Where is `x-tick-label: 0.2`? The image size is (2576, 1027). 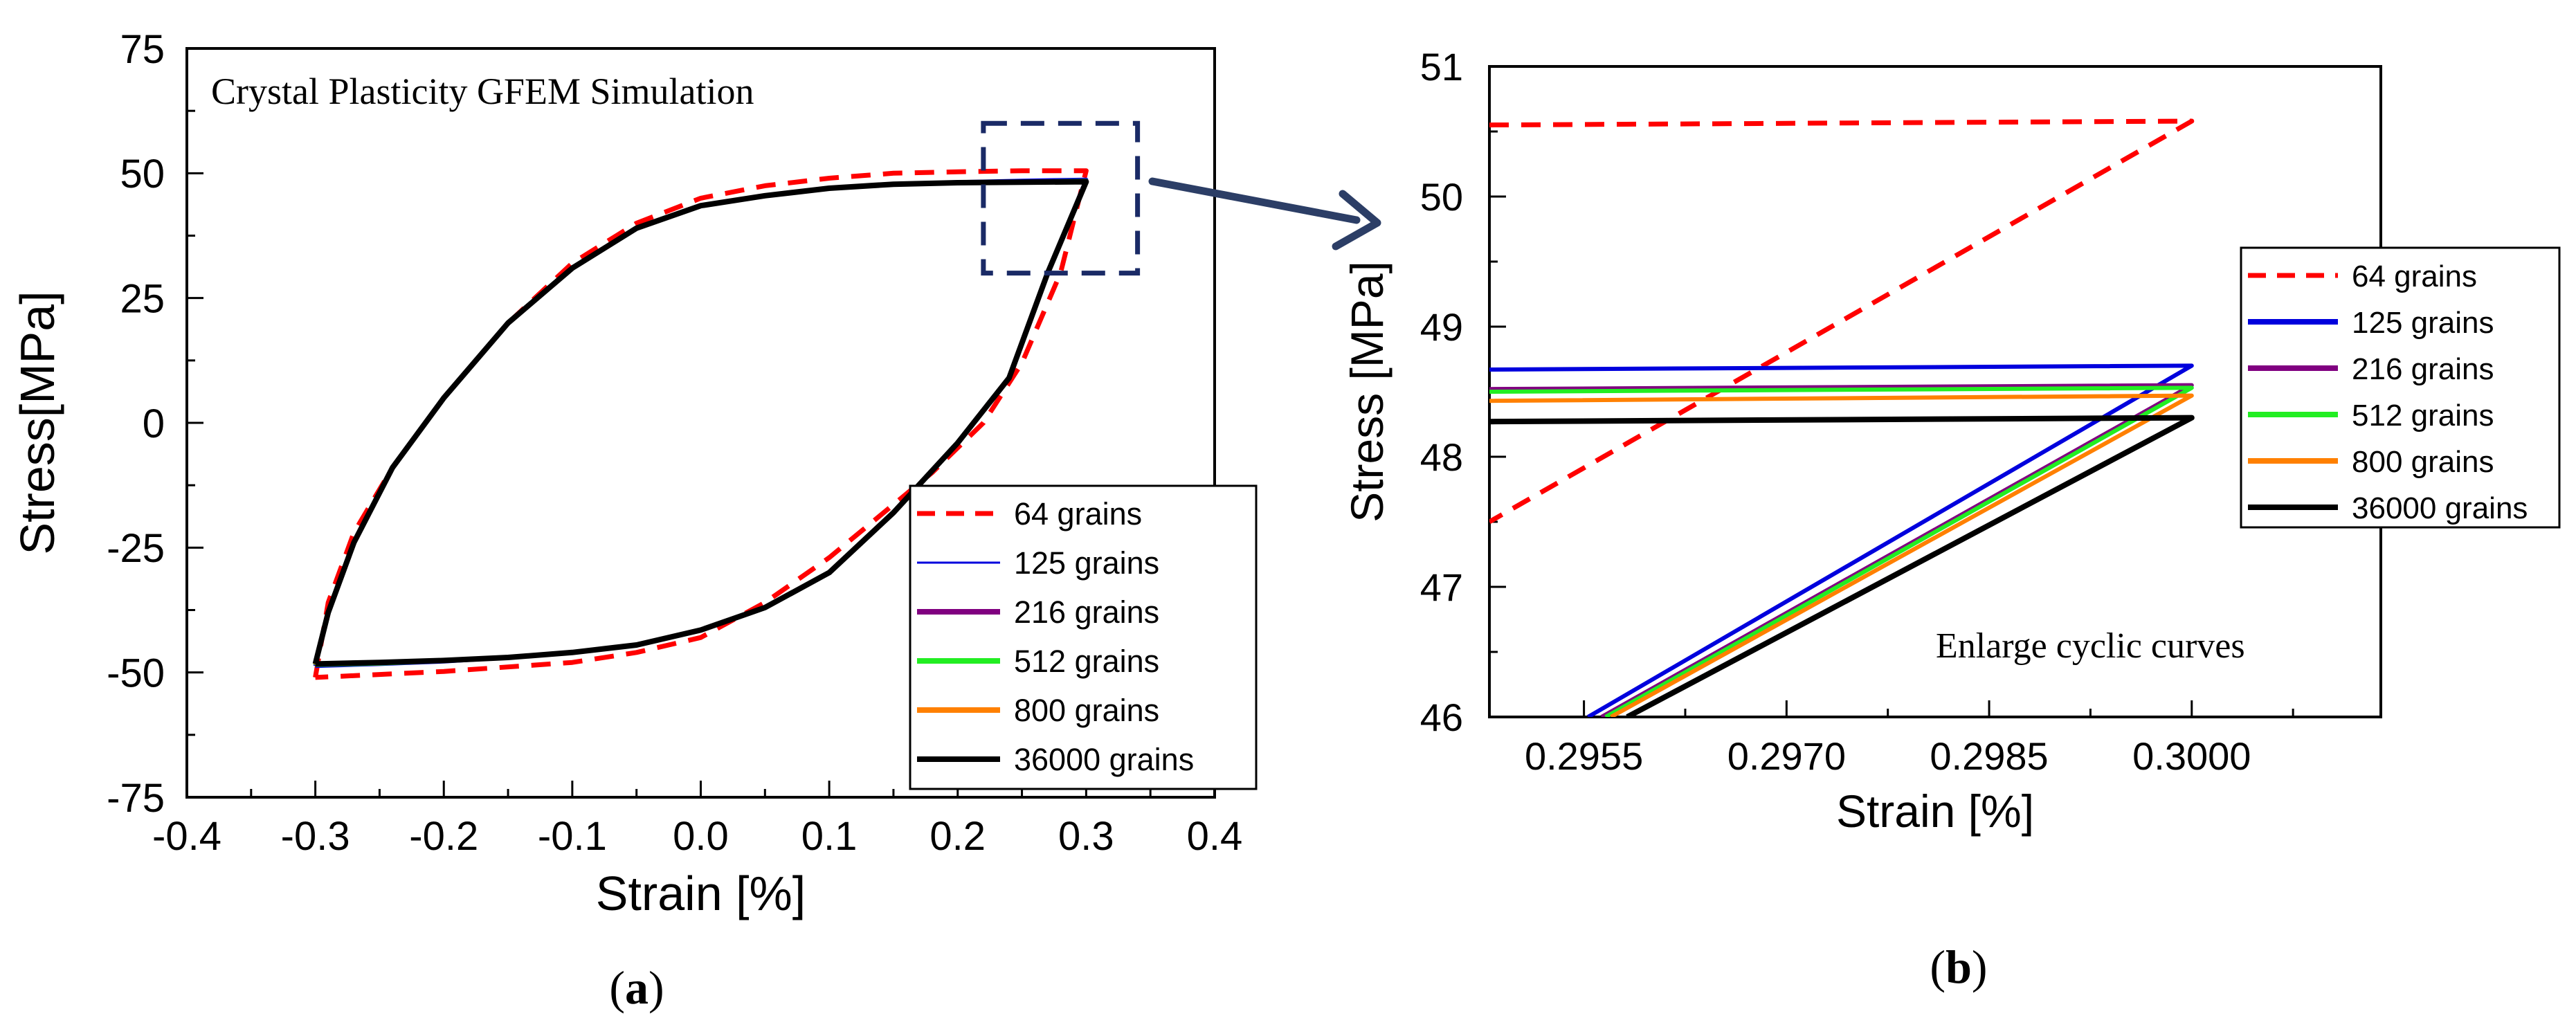 x-tick-label: 0.2 is located at coordinates (957, 836).